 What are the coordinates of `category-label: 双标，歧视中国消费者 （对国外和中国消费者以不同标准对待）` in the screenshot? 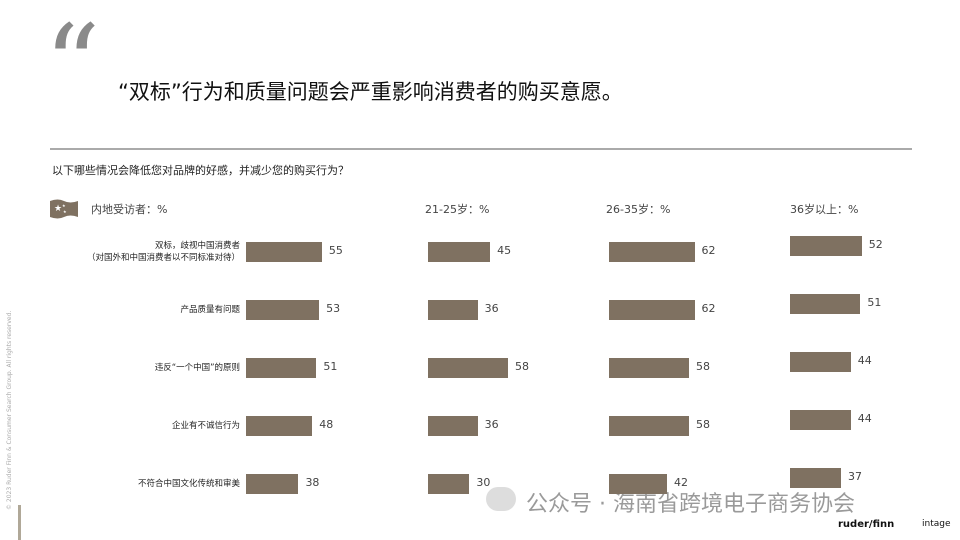 It's located at (163, 252).